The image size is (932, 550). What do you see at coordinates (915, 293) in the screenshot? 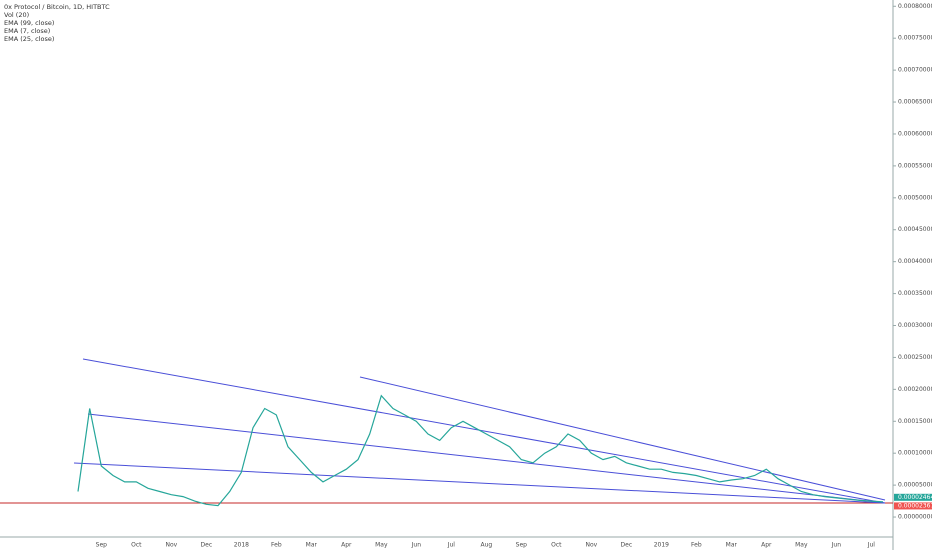
I see `y-tick-label: 0.00035000` at bounding box center [915, 293].